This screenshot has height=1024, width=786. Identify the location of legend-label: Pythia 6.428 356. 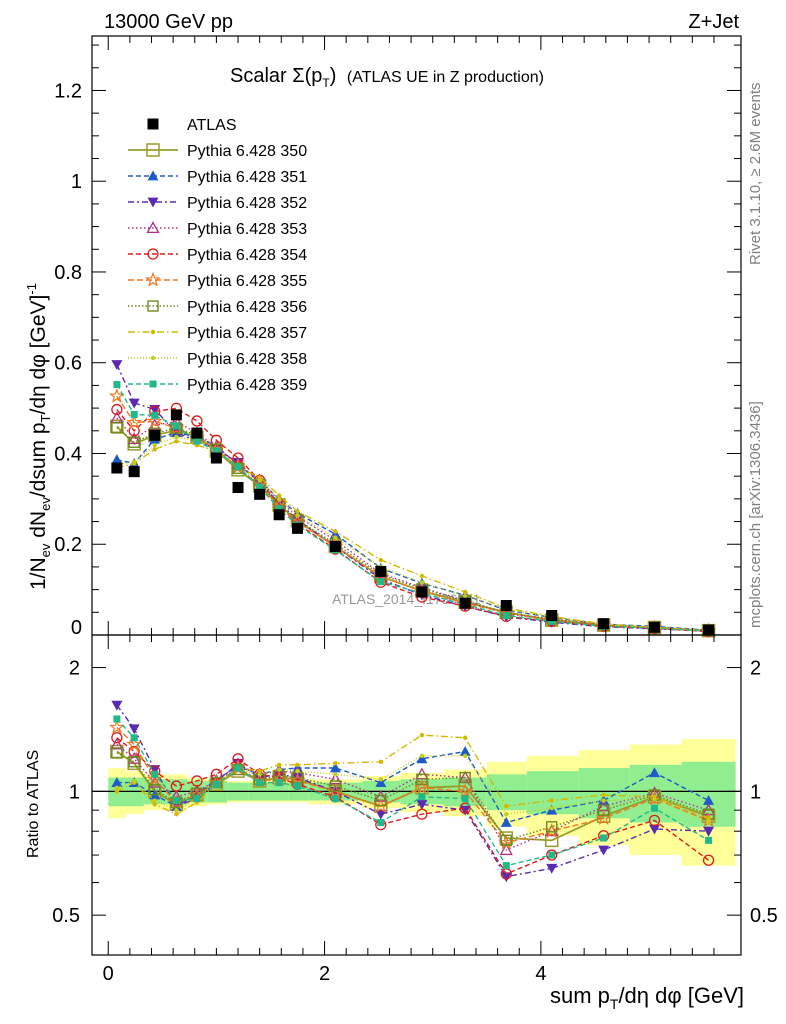
(247, 307).